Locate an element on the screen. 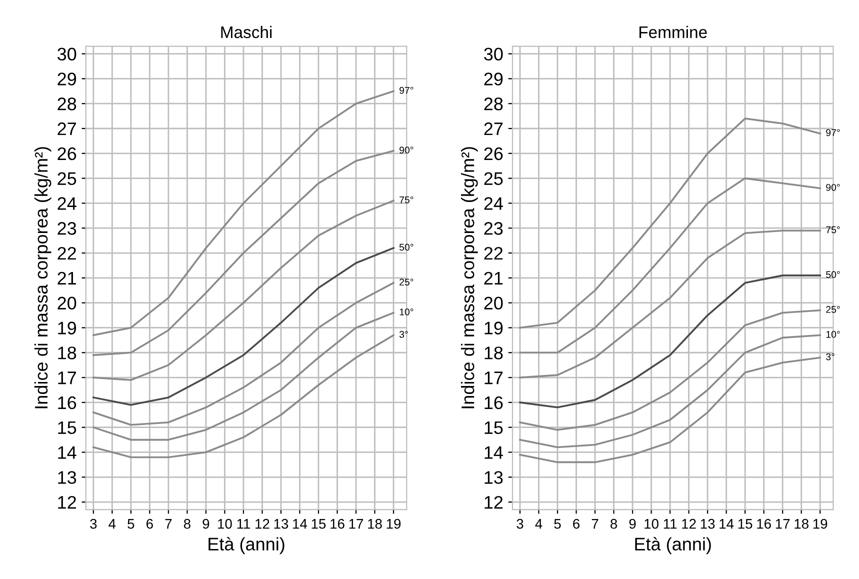  y-tick-label: 22 is located at coordinates (67, 253).